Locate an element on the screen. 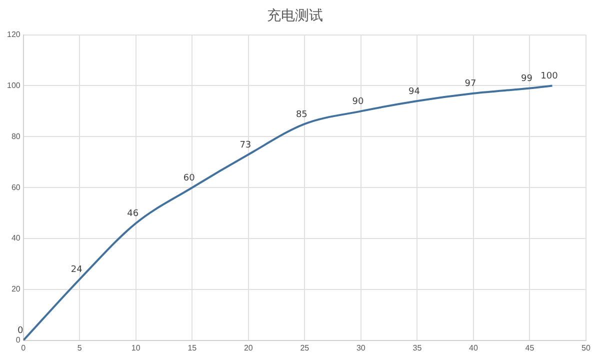 This screenshot has height=360, width=600. x-tick-label: 40 is located at coordinates (473, 347).